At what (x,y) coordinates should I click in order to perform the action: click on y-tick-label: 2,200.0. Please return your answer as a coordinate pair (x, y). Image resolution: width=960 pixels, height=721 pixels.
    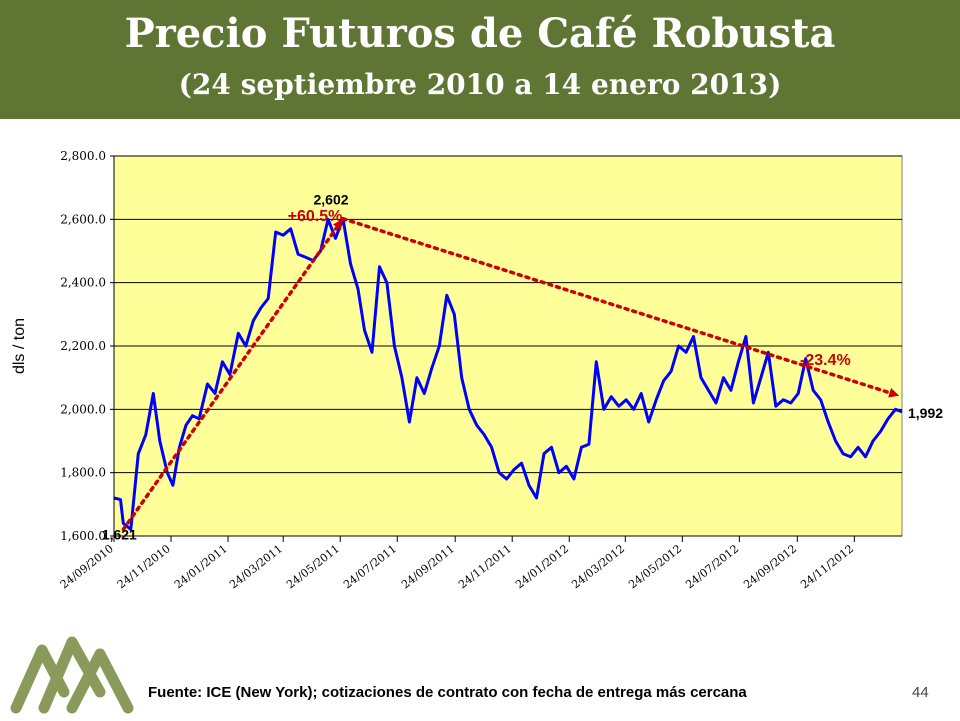
    Looking at the image, I should click on (83, 346).